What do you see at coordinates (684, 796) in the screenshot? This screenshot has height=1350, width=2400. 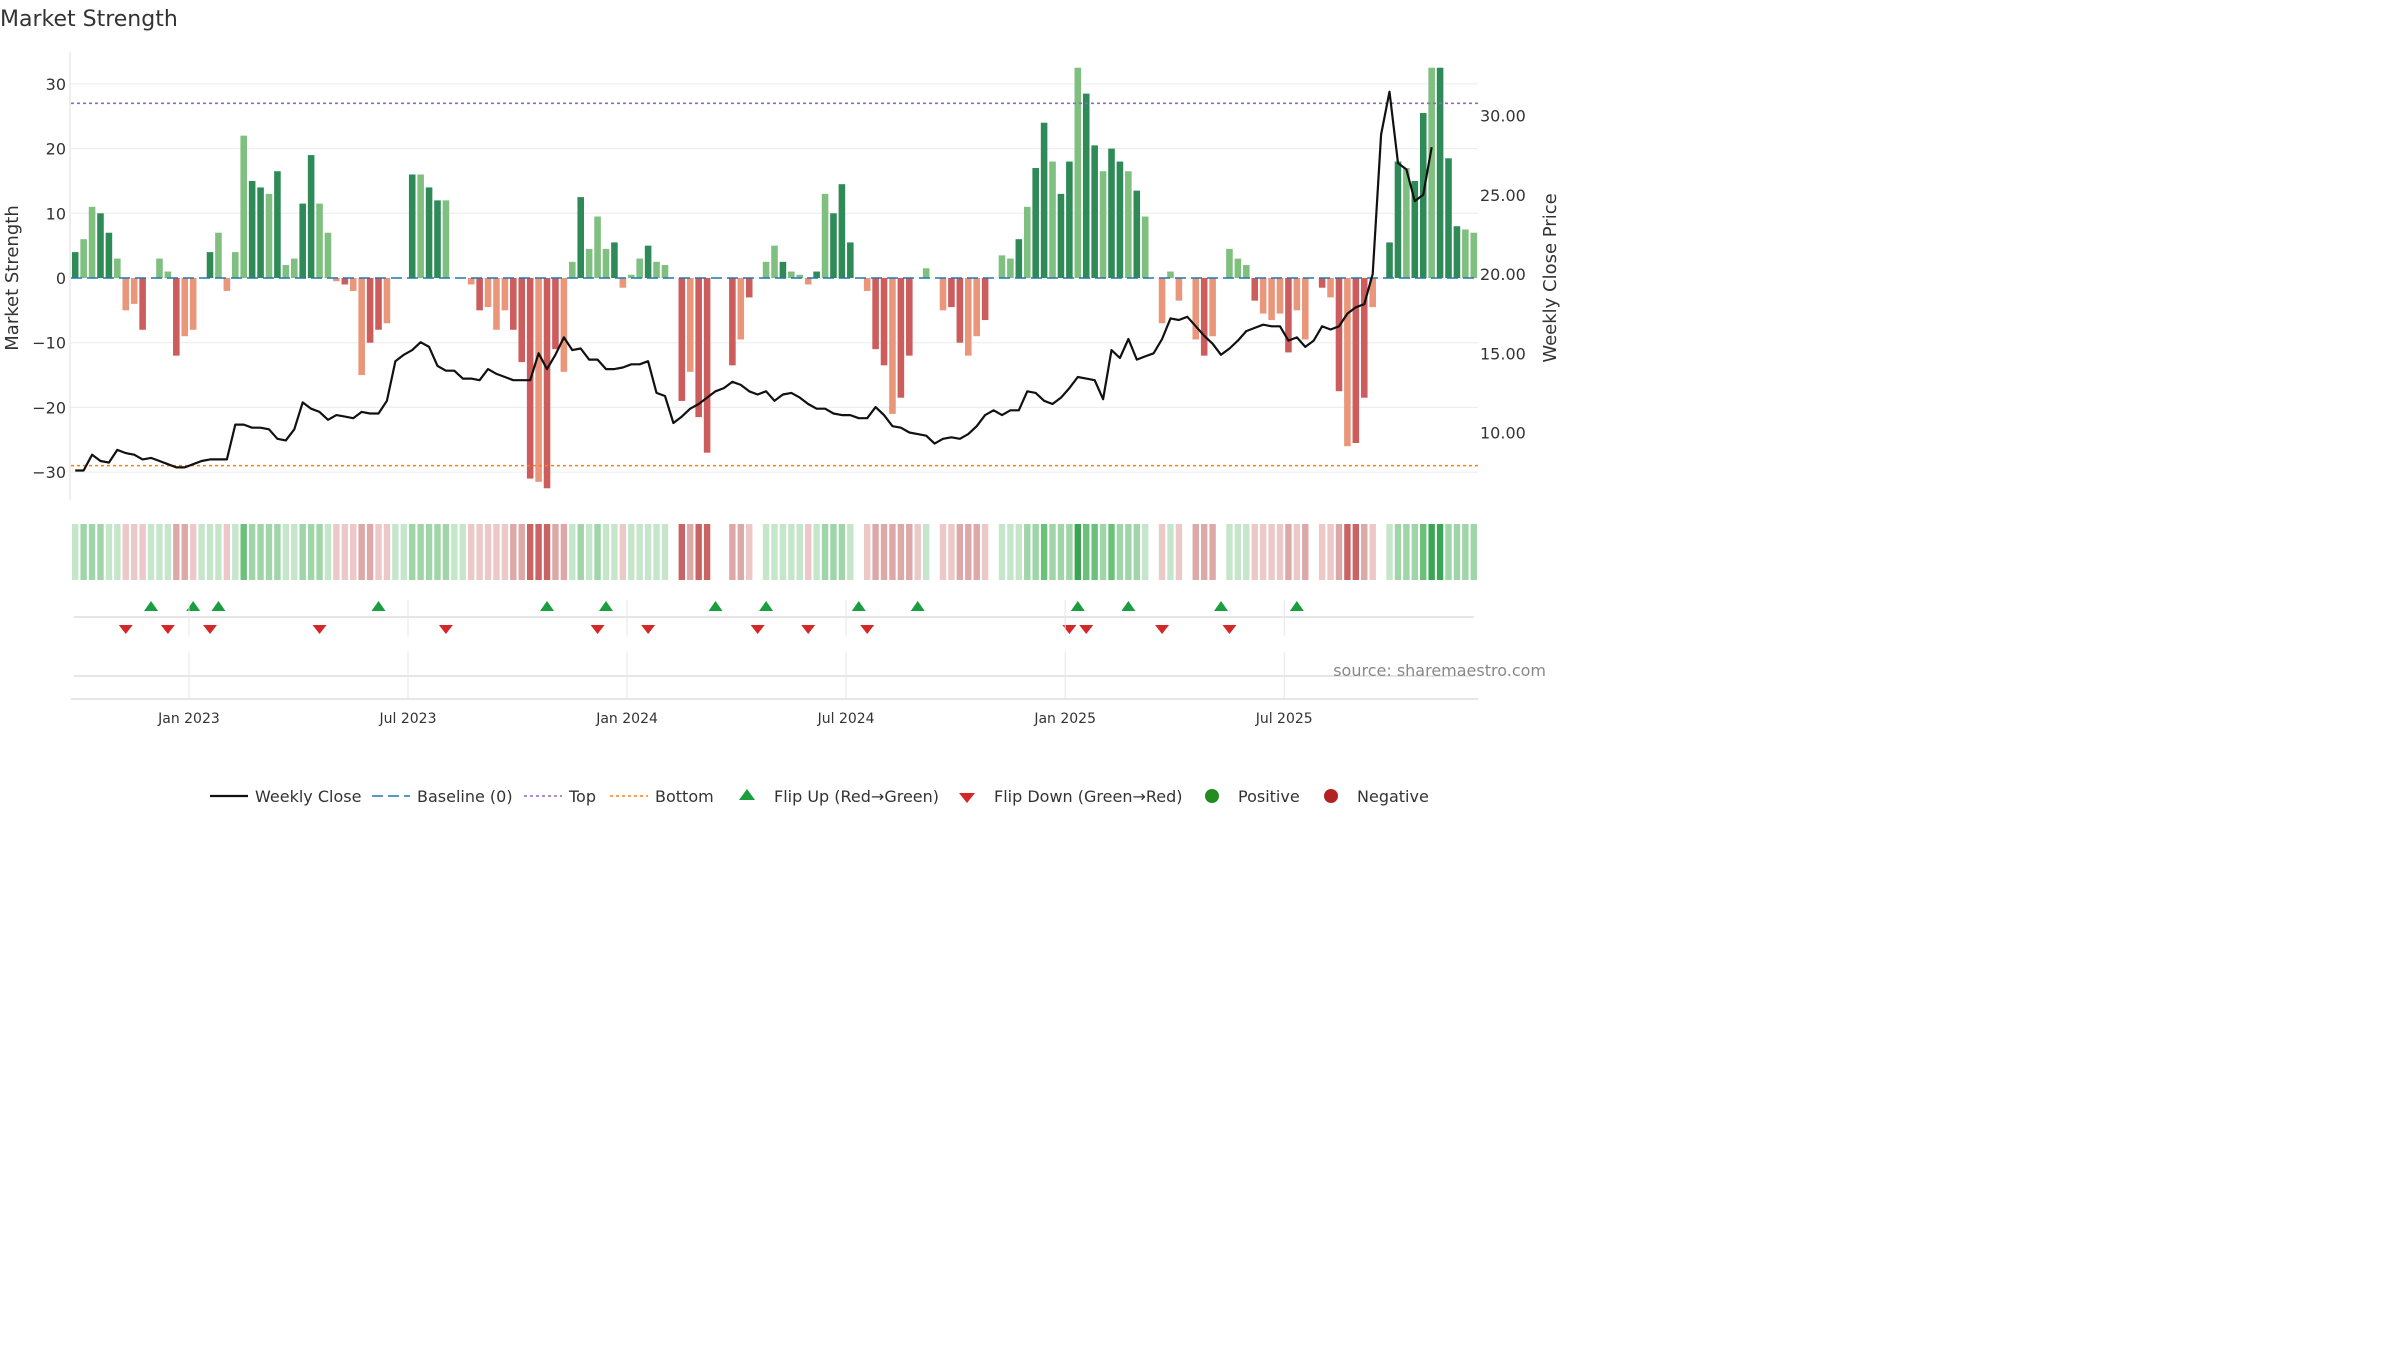 I see `legend-label: Bottom` at bounding box center [684, 796].